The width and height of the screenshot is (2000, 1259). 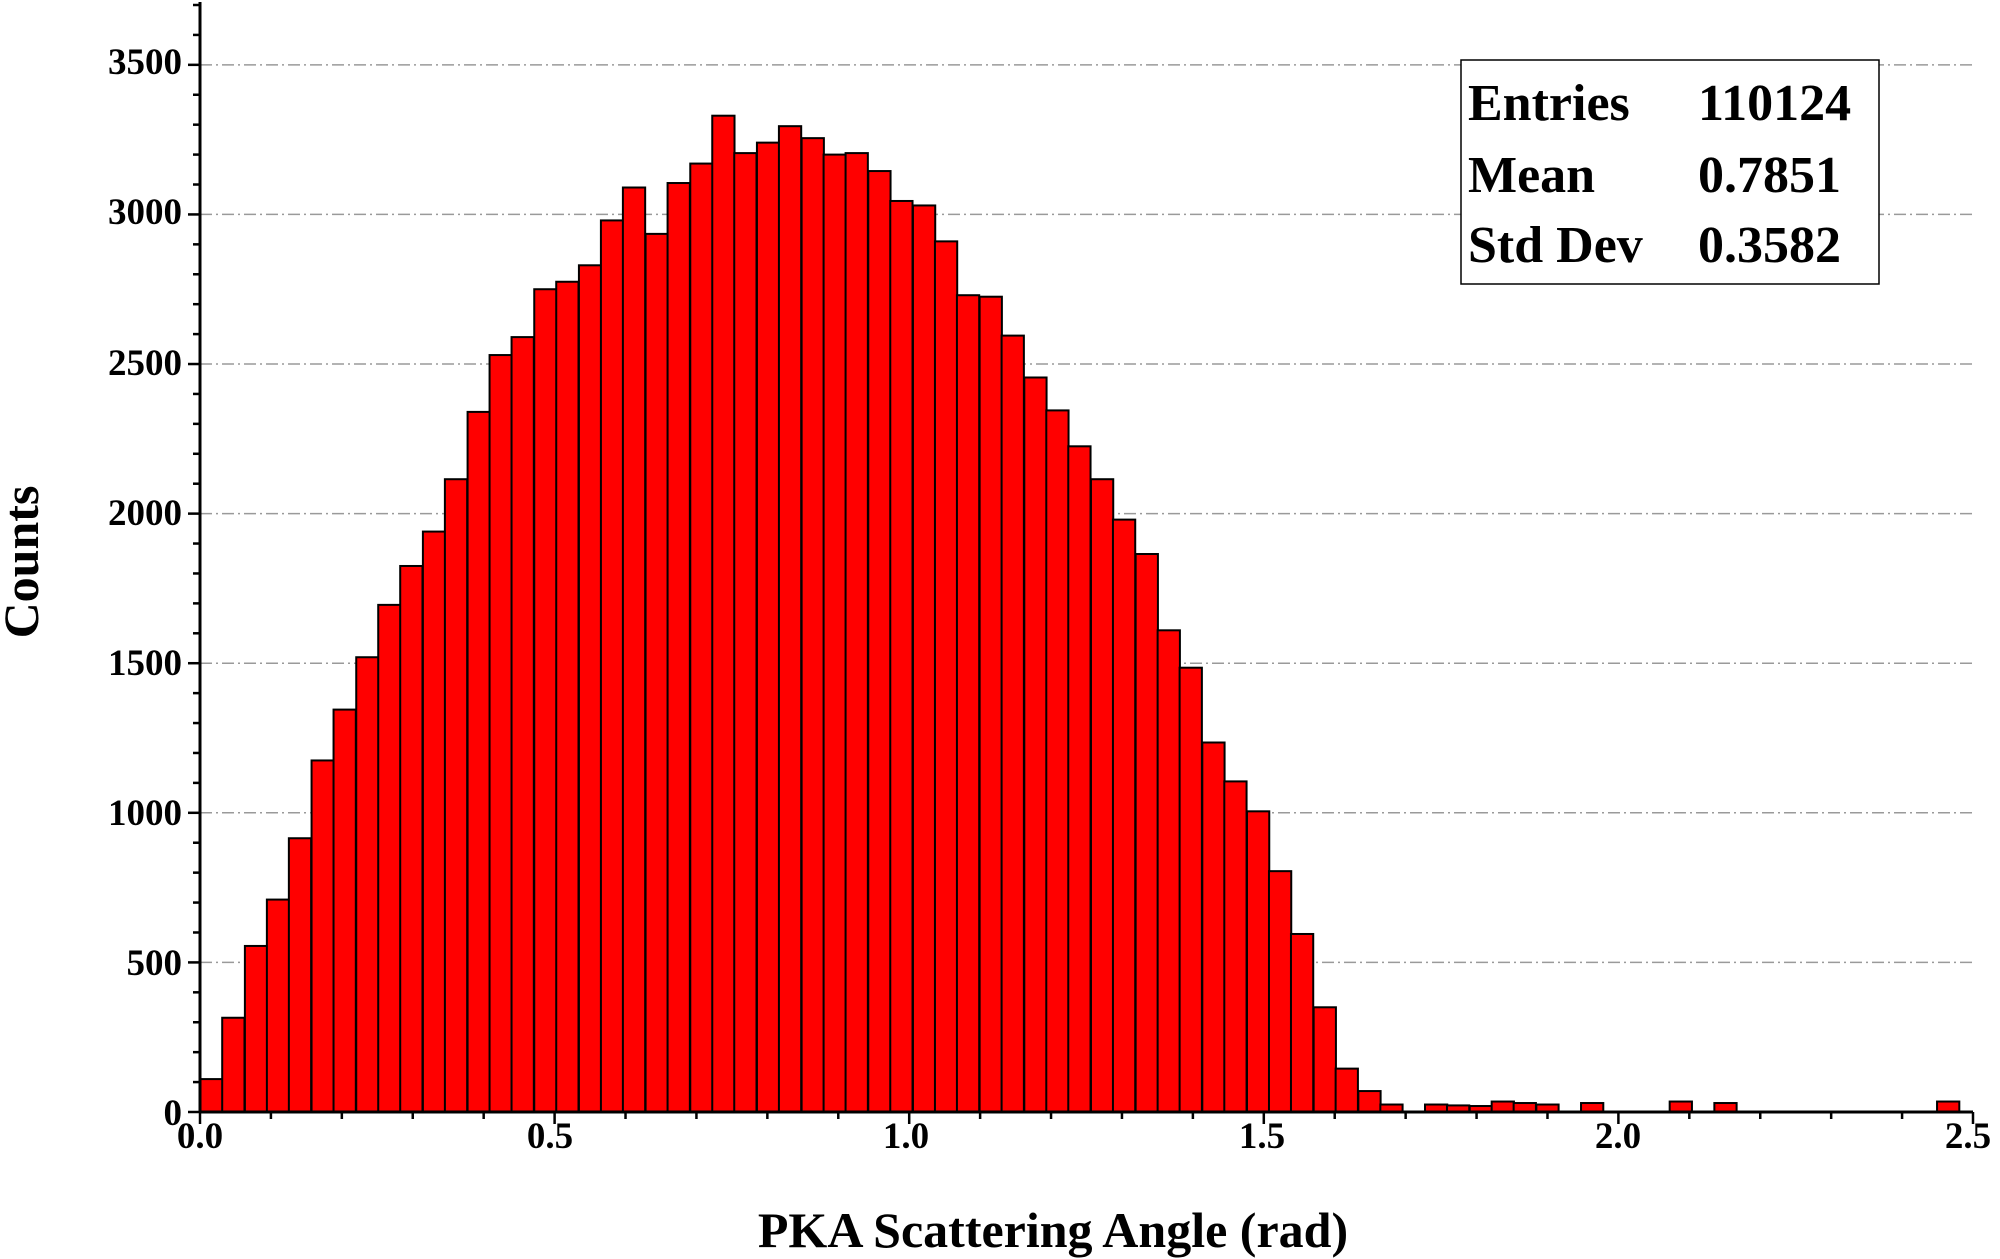 What do you see at coordinates (145, 212) in the screenshot?
I see `y-tick-label: 3000` at bounding box center [145, 212].